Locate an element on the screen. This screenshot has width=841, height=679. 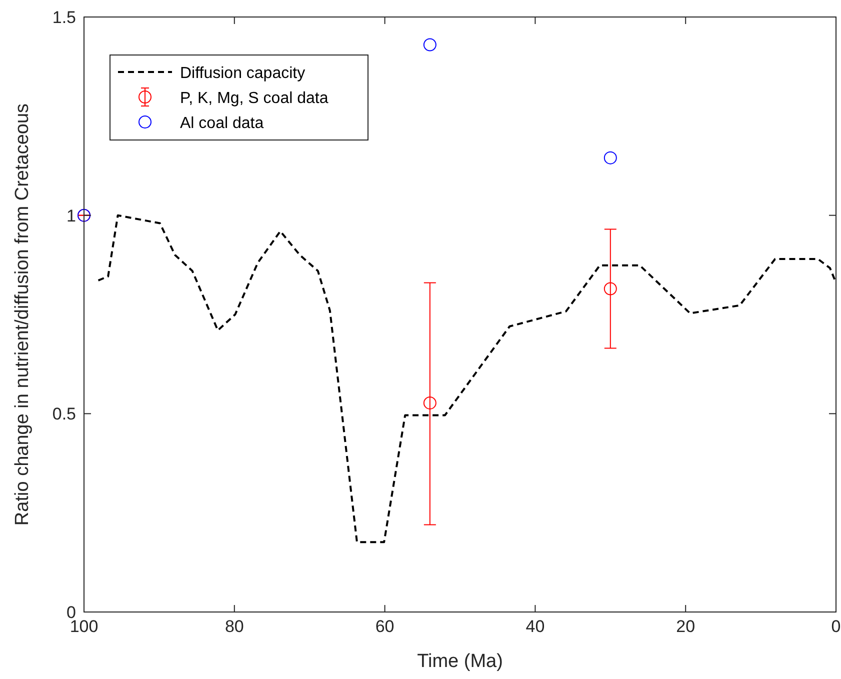
y-tick-label: 0.5 is located at coordinates (64, 414).